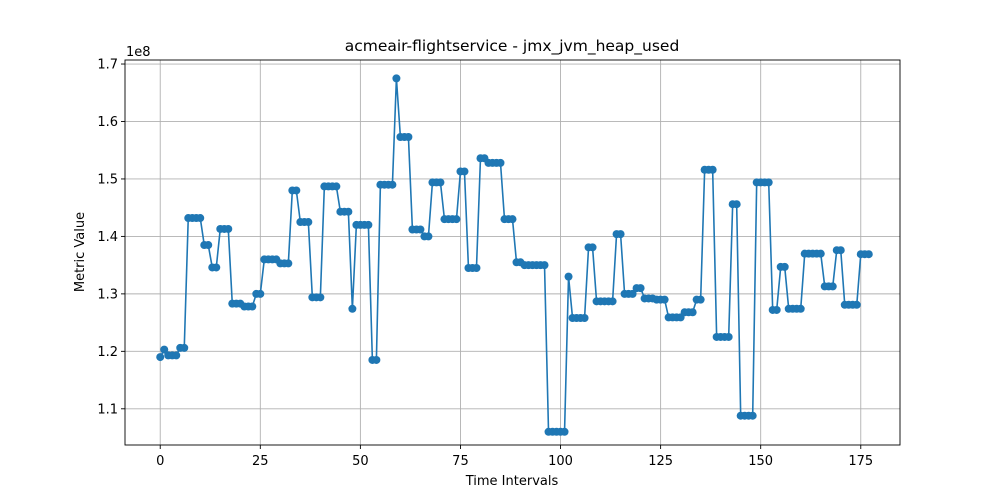 This screenshot has width=1000, height=500. Describe the element at coordinates (260, 461) in the screenshot. I see `x-tick-label: 25` at that location.